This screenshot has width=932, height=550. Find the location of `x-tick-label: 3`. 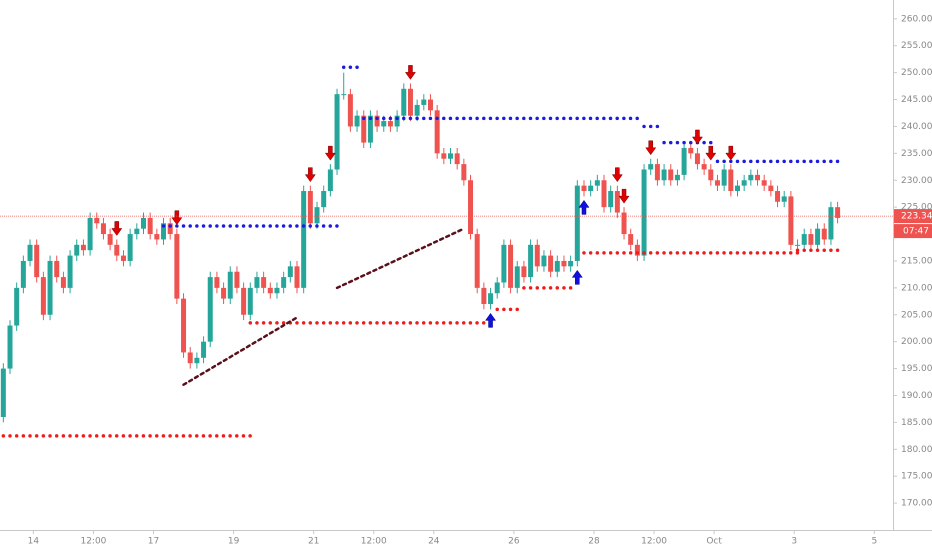

x-tick-label: 3 is located at coordinates (794, 542).